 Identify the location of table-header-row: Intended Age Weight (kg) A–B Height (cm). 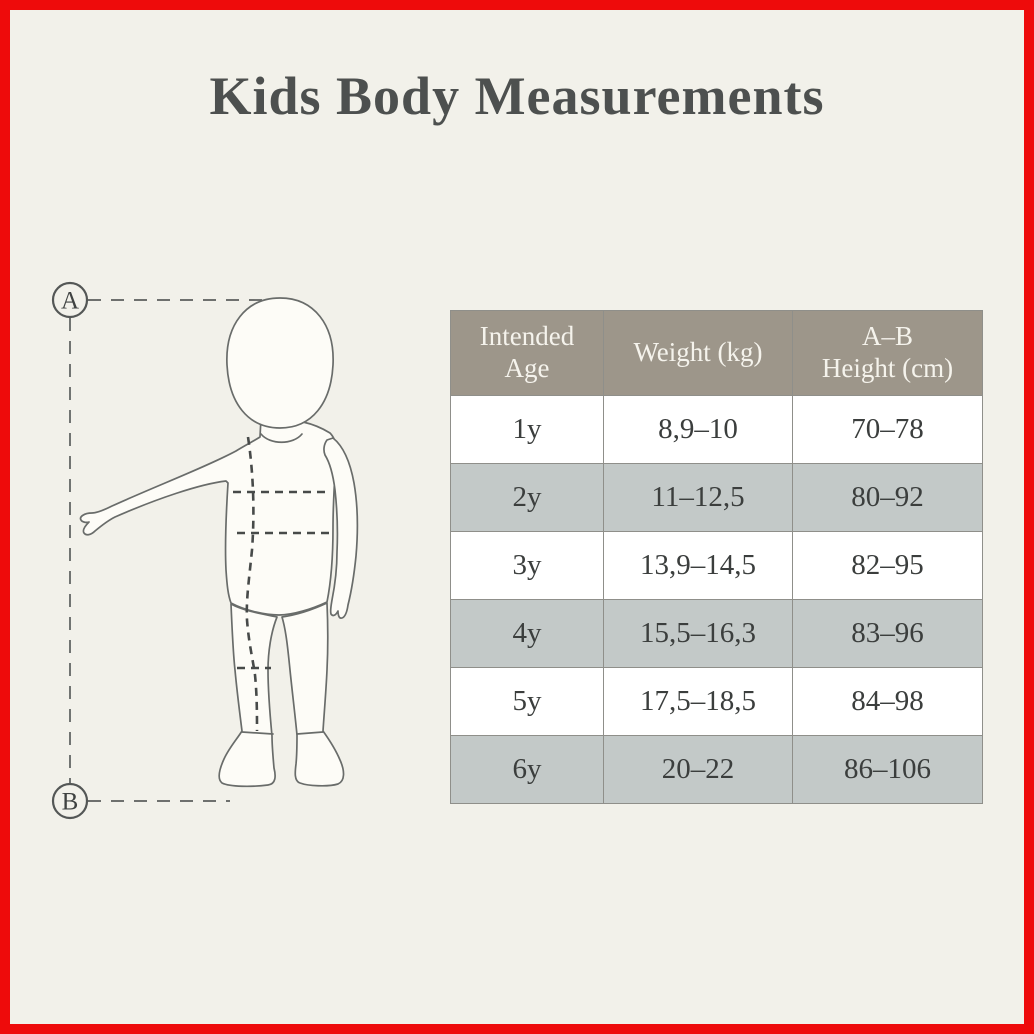
(716, 353).